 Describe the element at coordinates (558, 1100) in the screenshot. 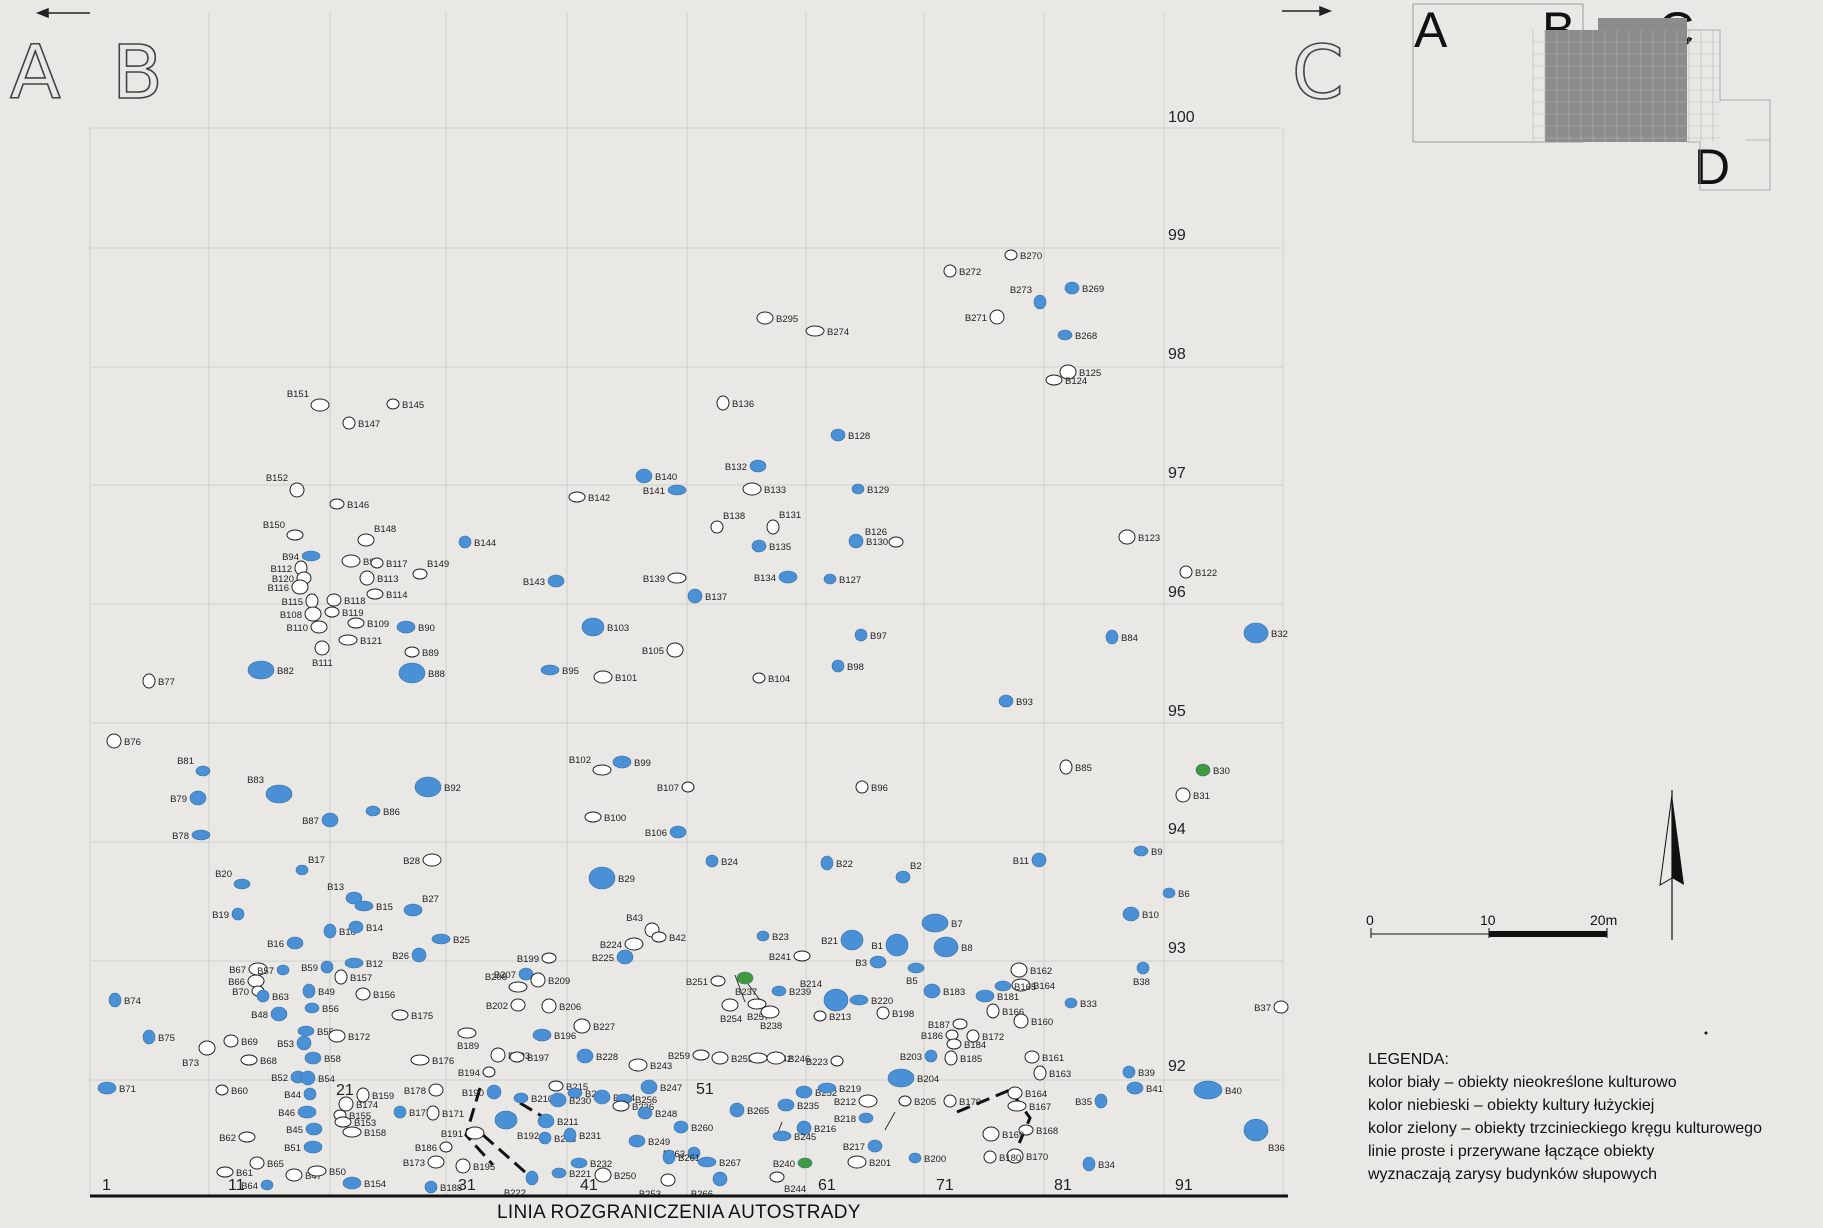

I see `feature-b230` at that location.